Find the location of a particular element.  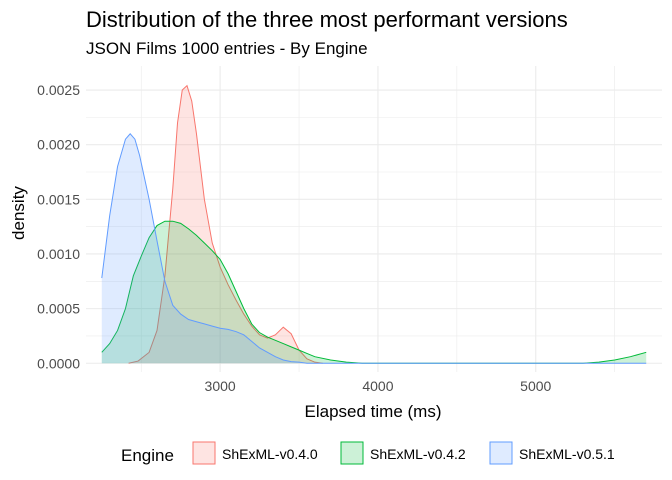

y-tick-label-5: 0.0025 is located at coordinates (58, 90).